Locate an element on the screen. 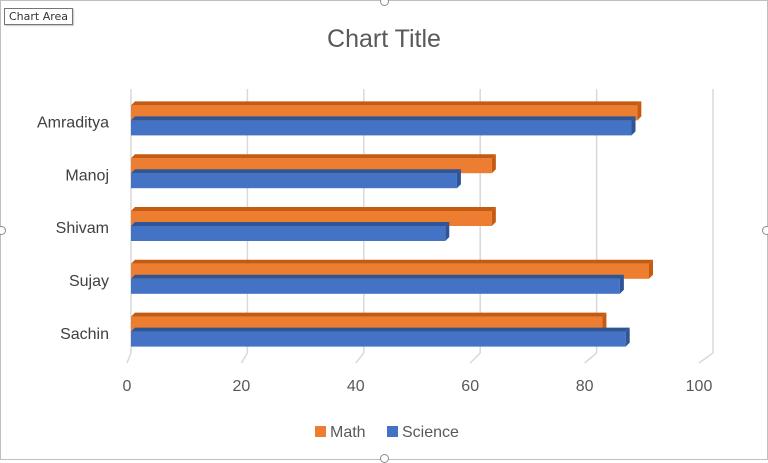  tick-labels: 0 20 40 60 80 100 is located at coordinates (418, 386).